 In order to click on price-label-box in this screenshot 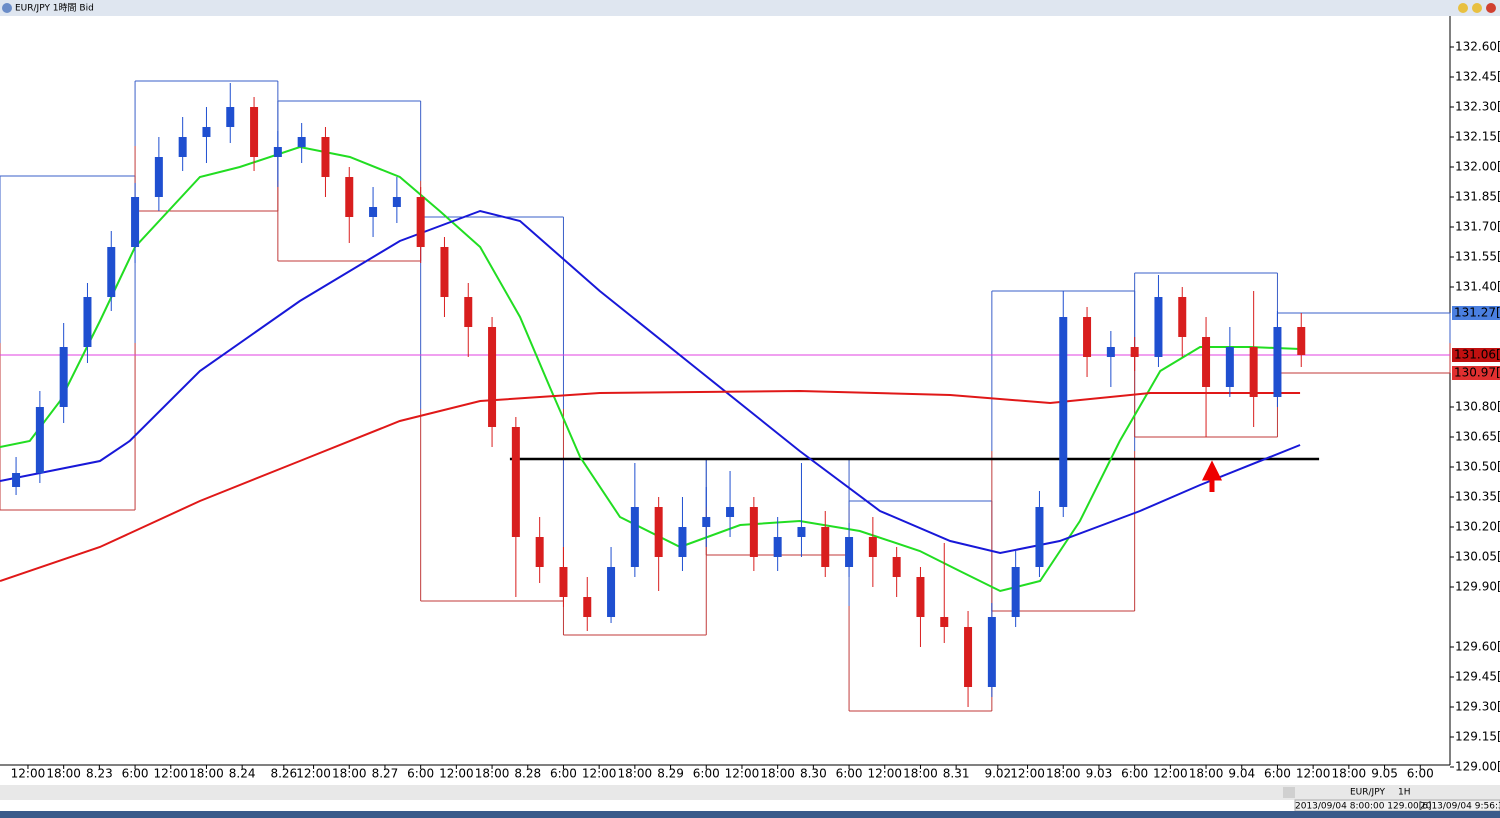, I will do `click(1476, 373)`.